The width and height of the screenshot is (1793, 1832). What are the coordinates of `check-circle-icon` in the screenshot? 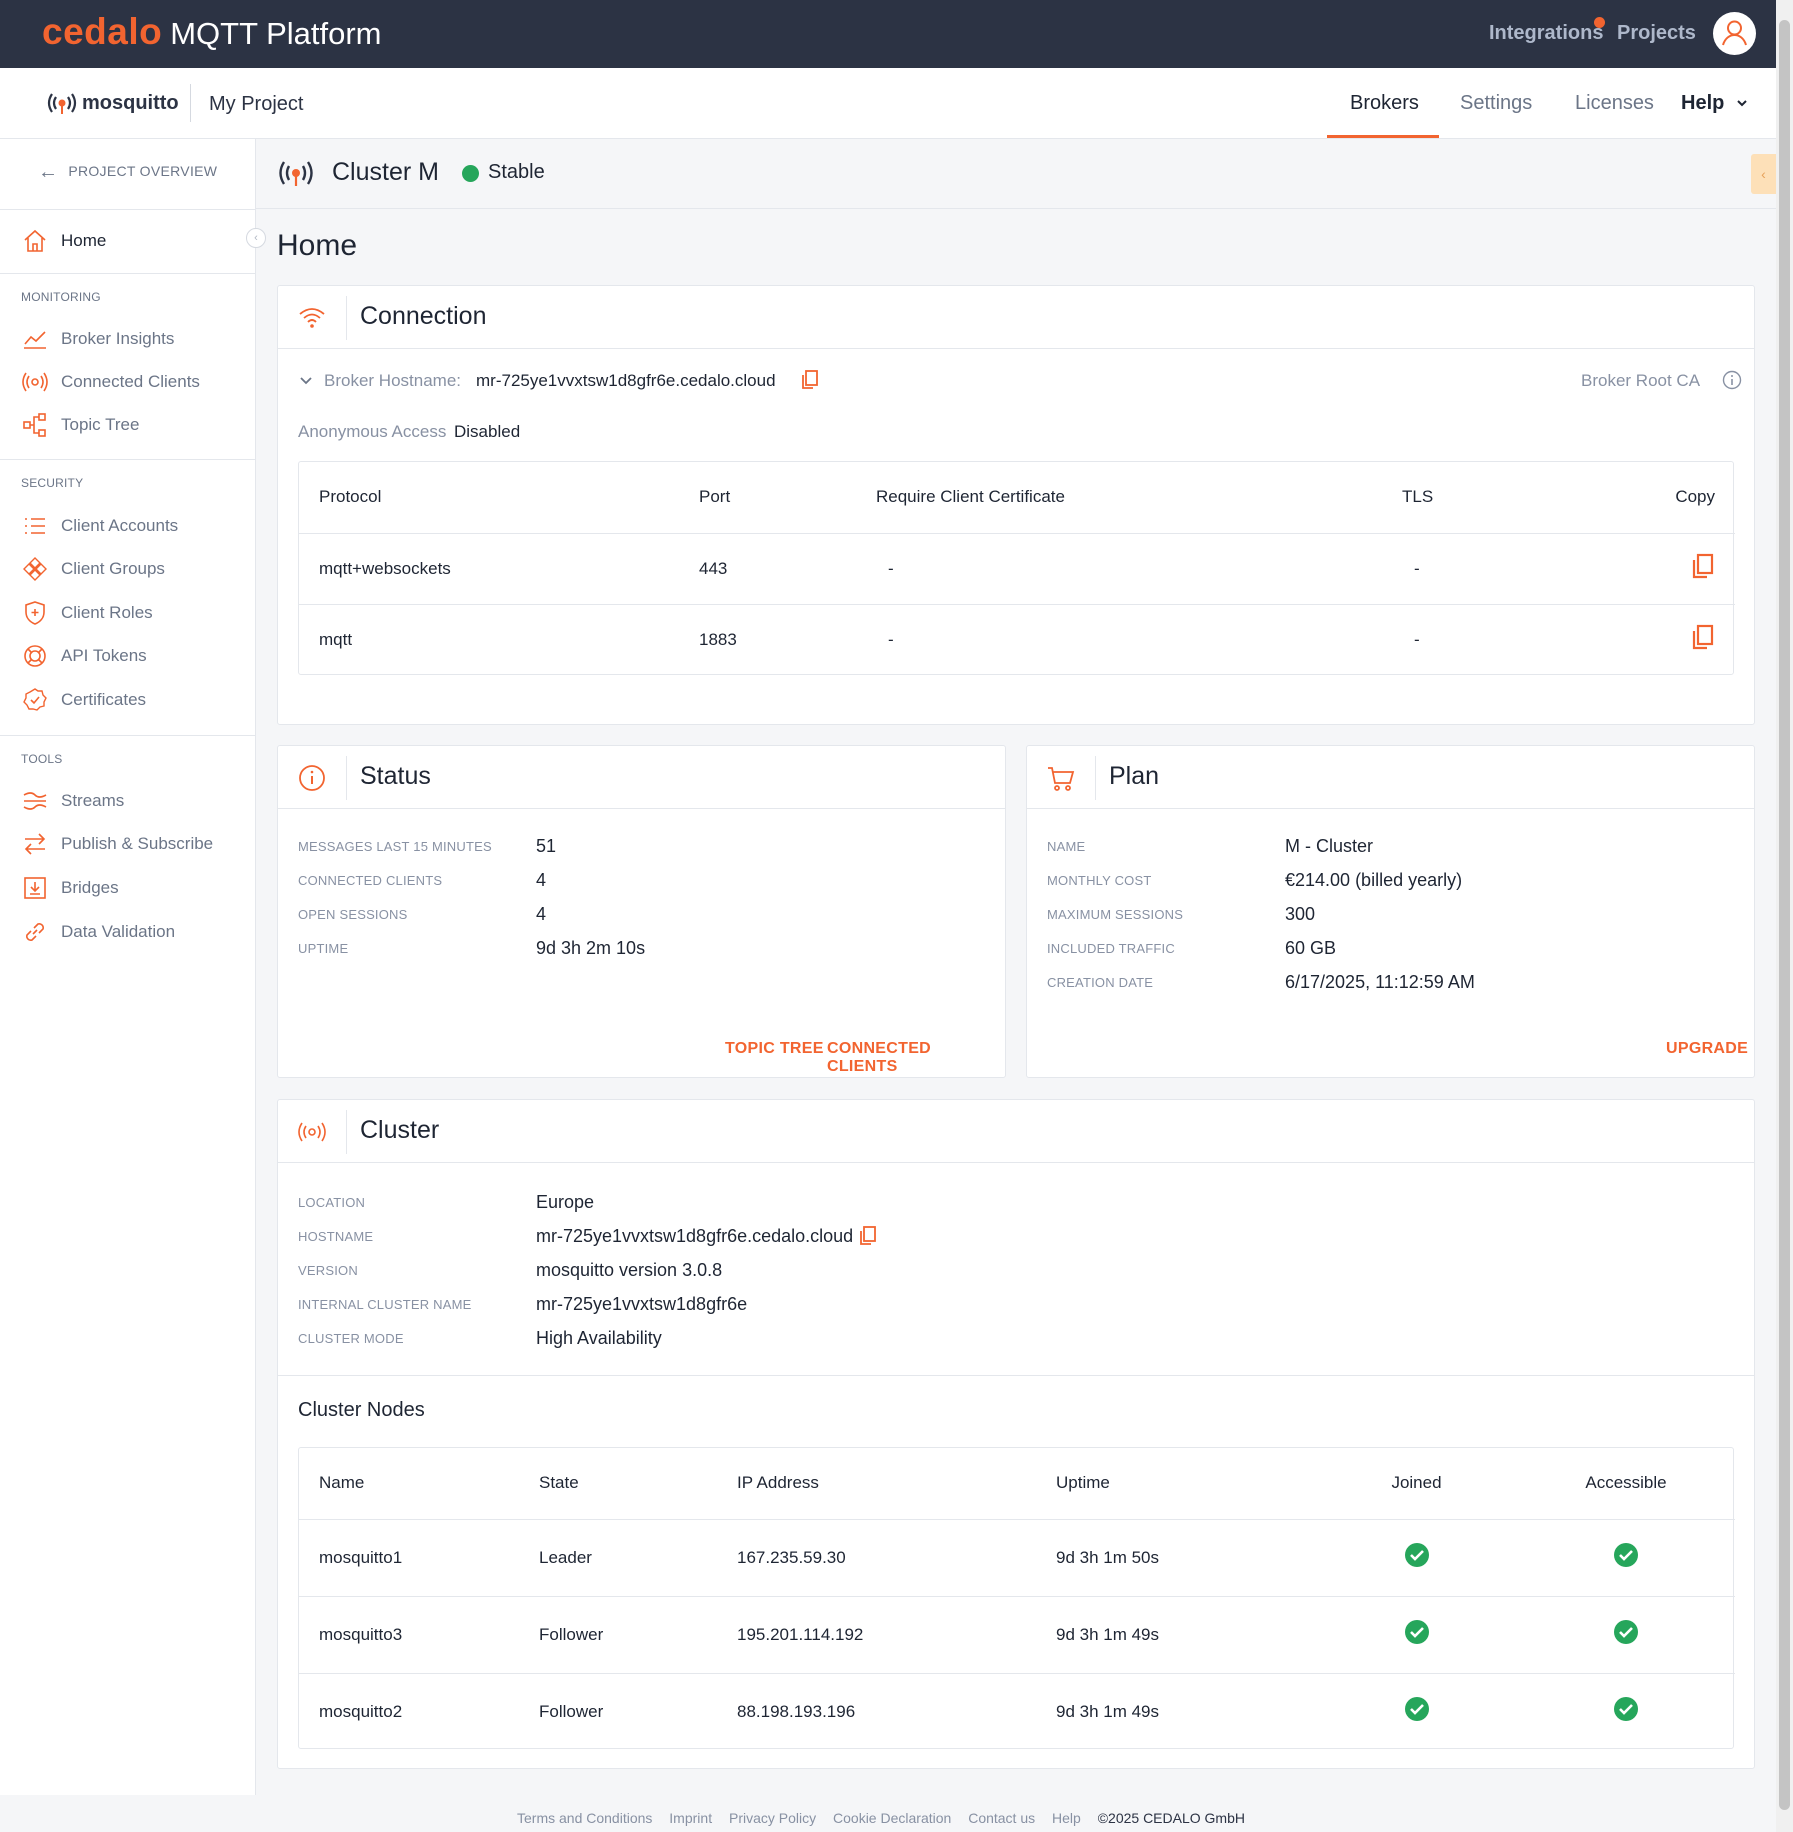 It's located at (1626, 1555).